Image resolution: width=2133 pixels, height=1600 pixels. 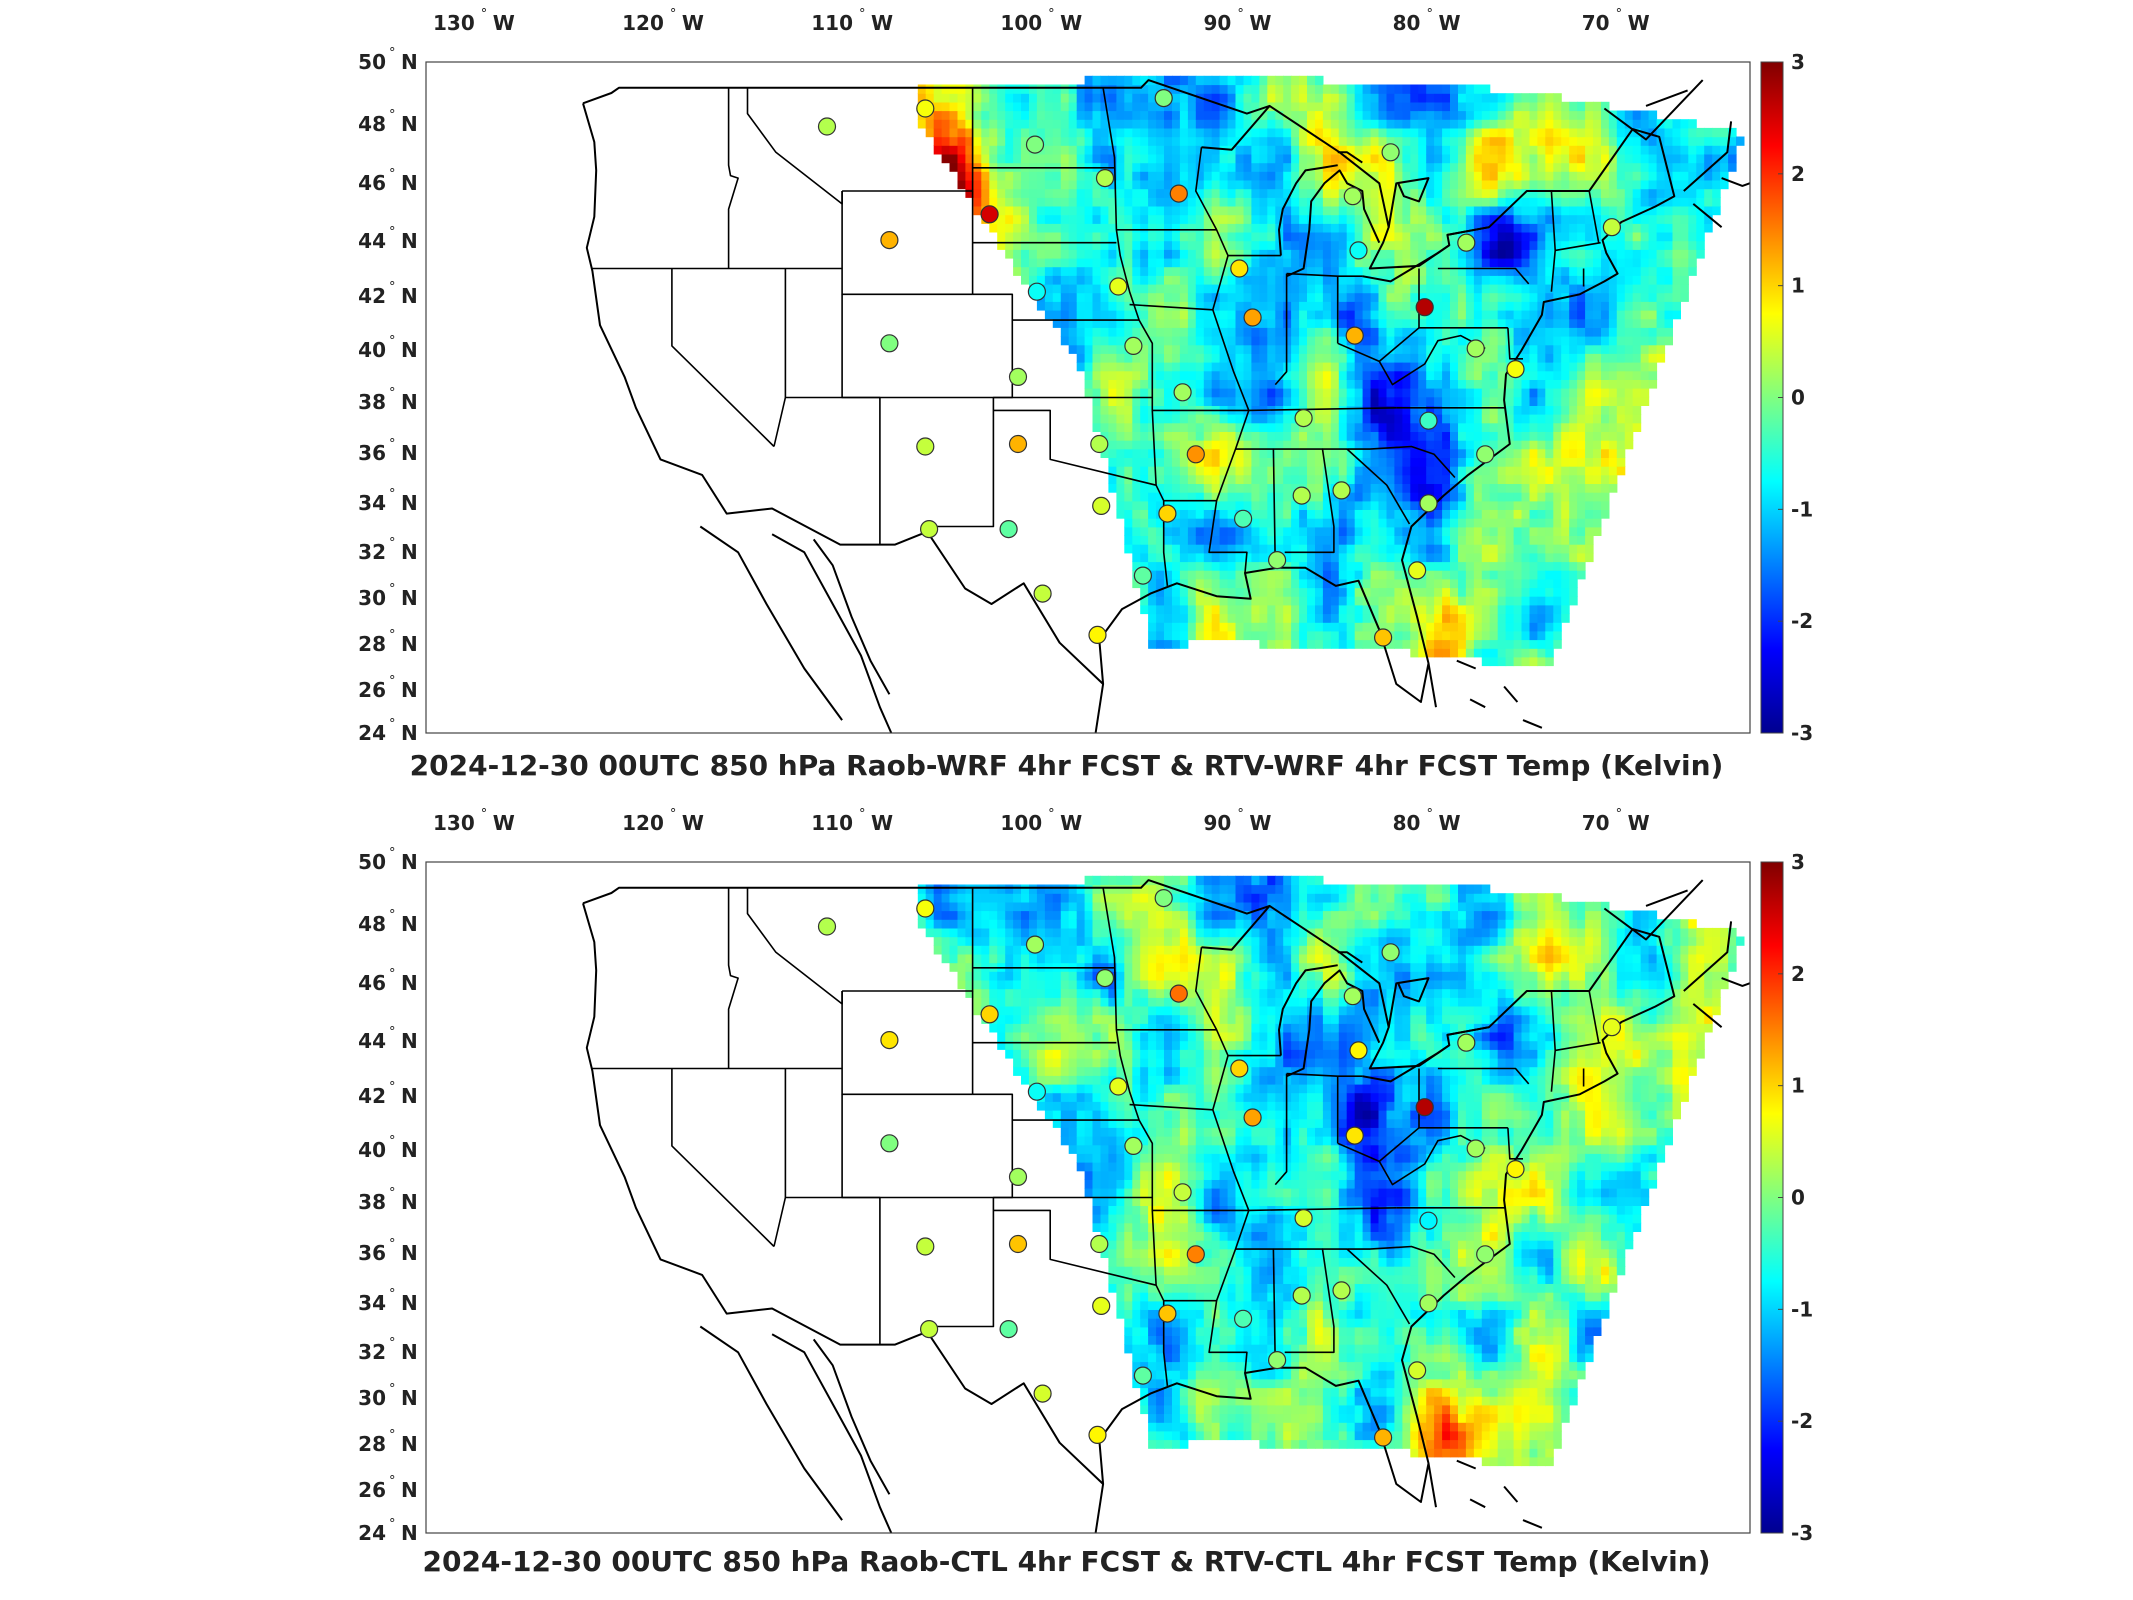 I want to click on lat-label: 50, so click(x=372, y=62).